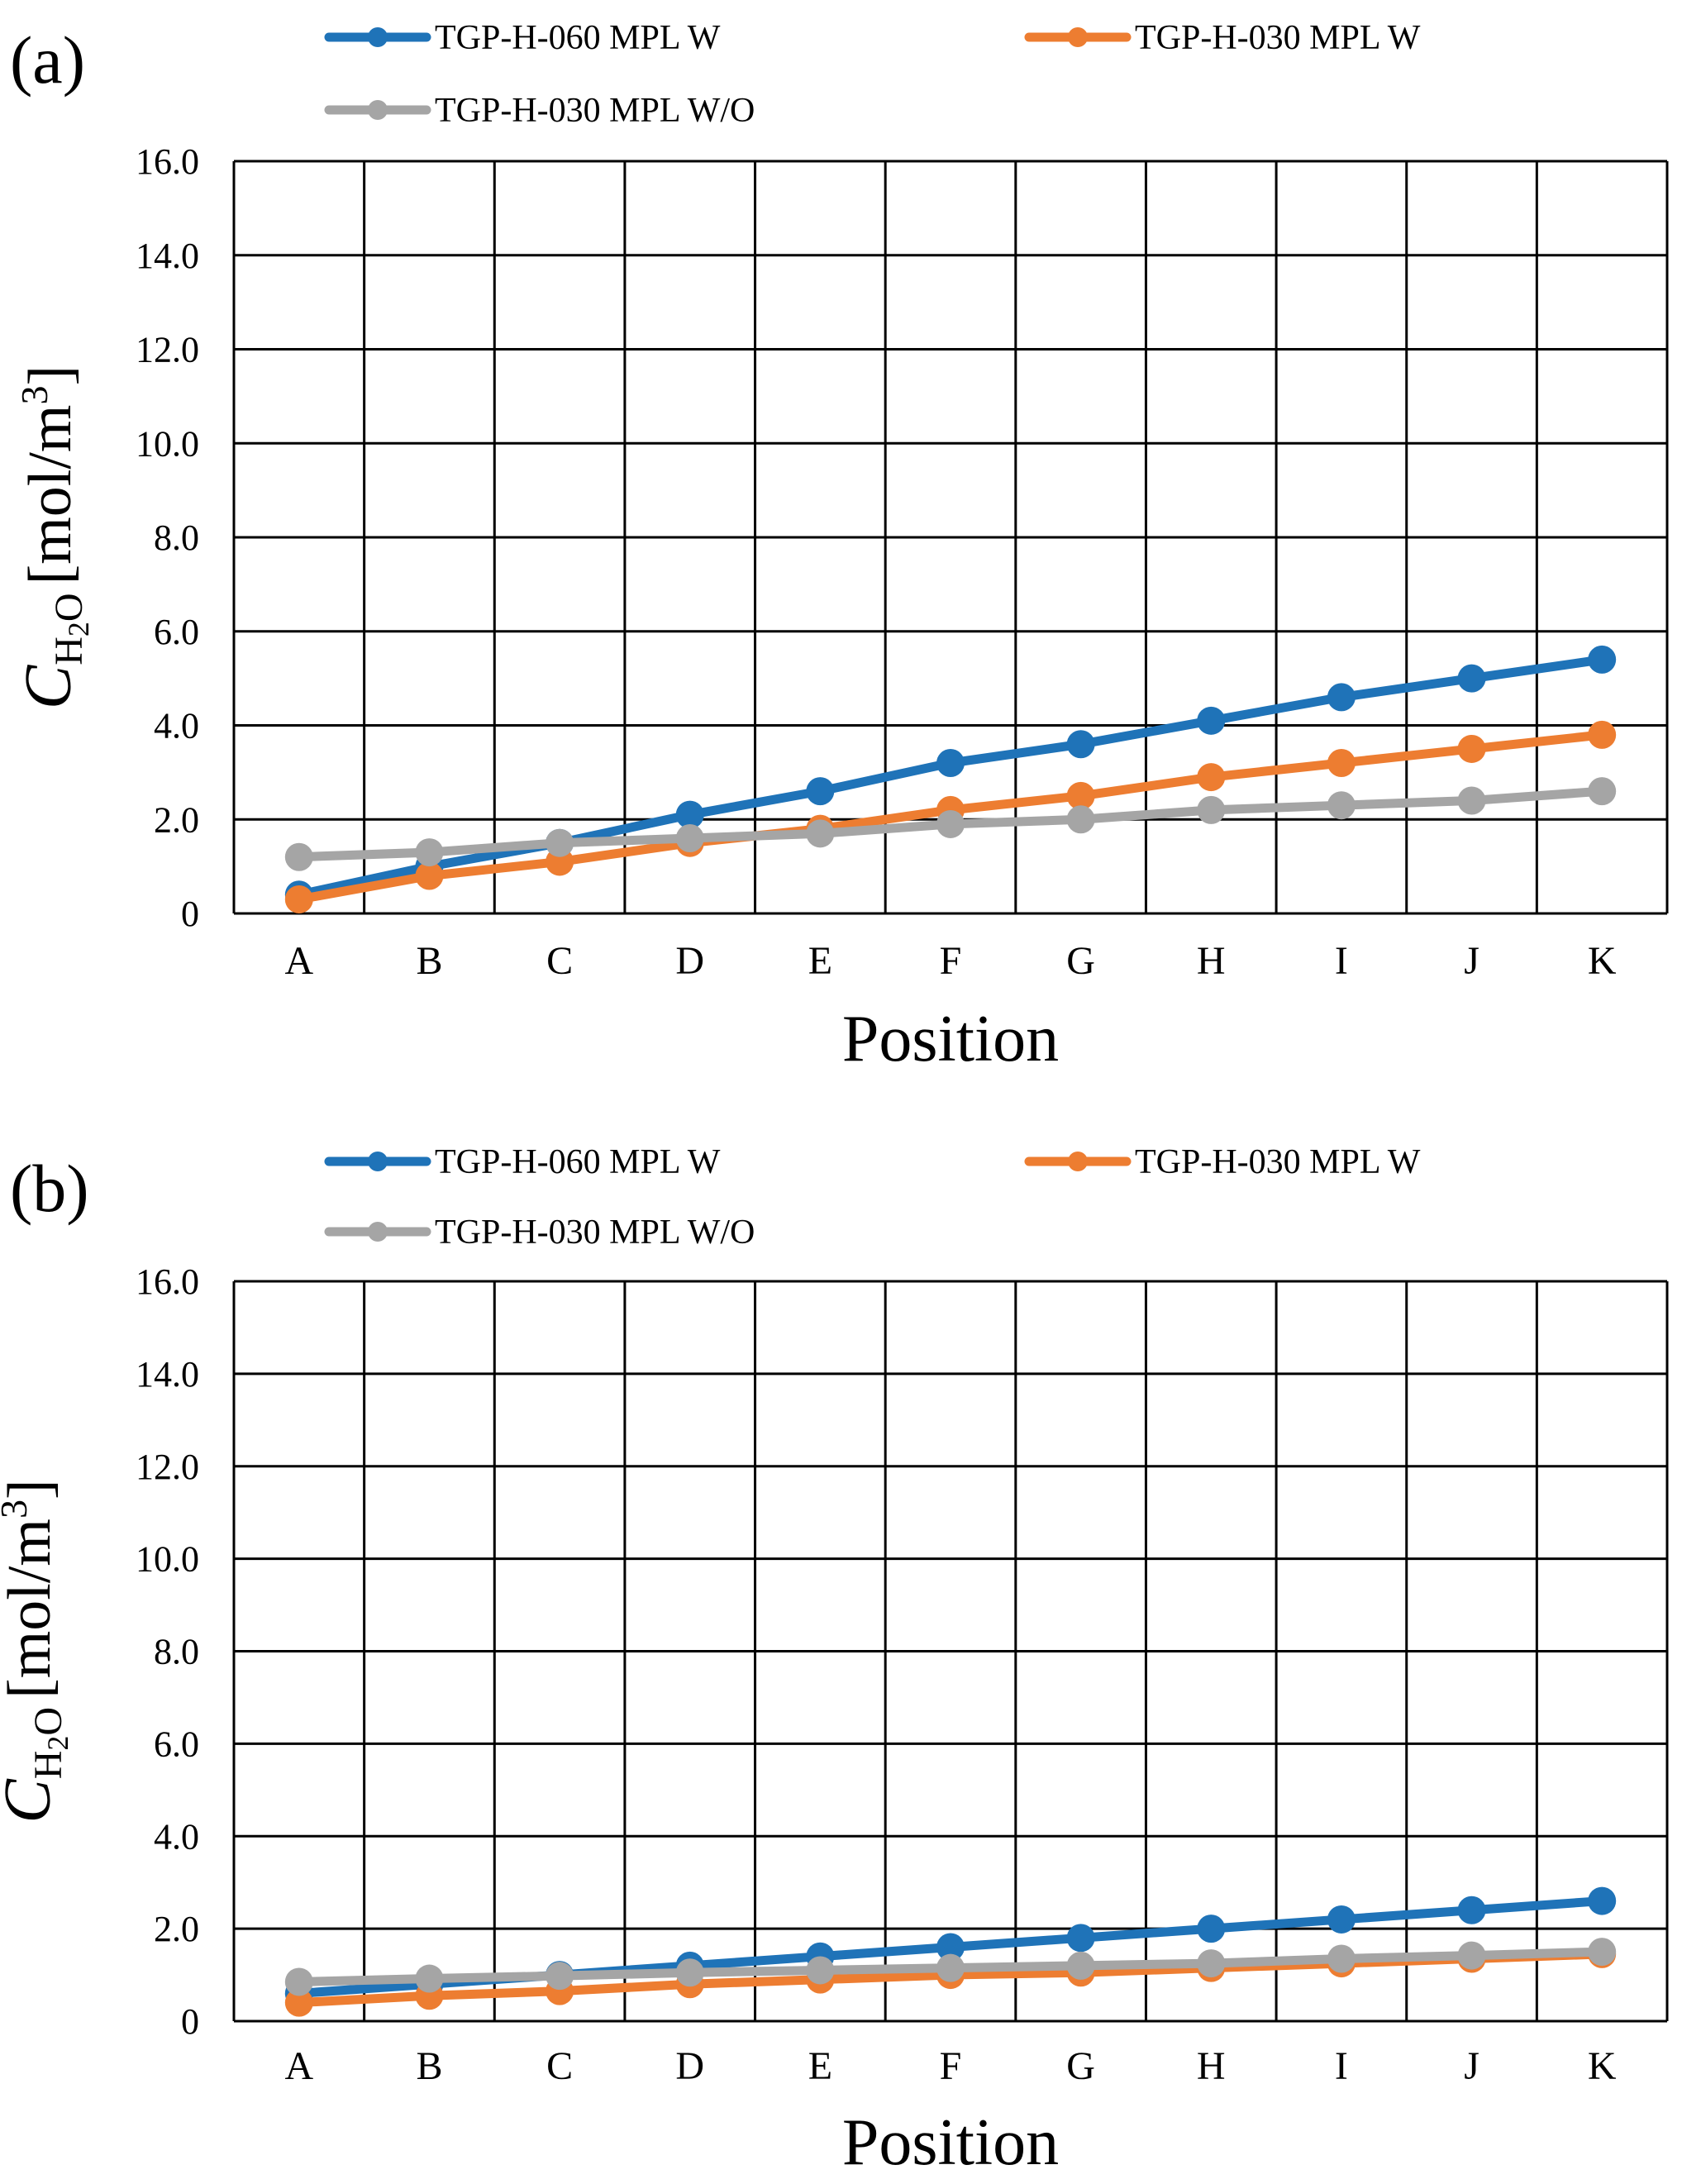  What do you see at coordinates (78, 629) in the screenshot?
I see `y-axis-title-part: 2` at bounding box center [78, 629].